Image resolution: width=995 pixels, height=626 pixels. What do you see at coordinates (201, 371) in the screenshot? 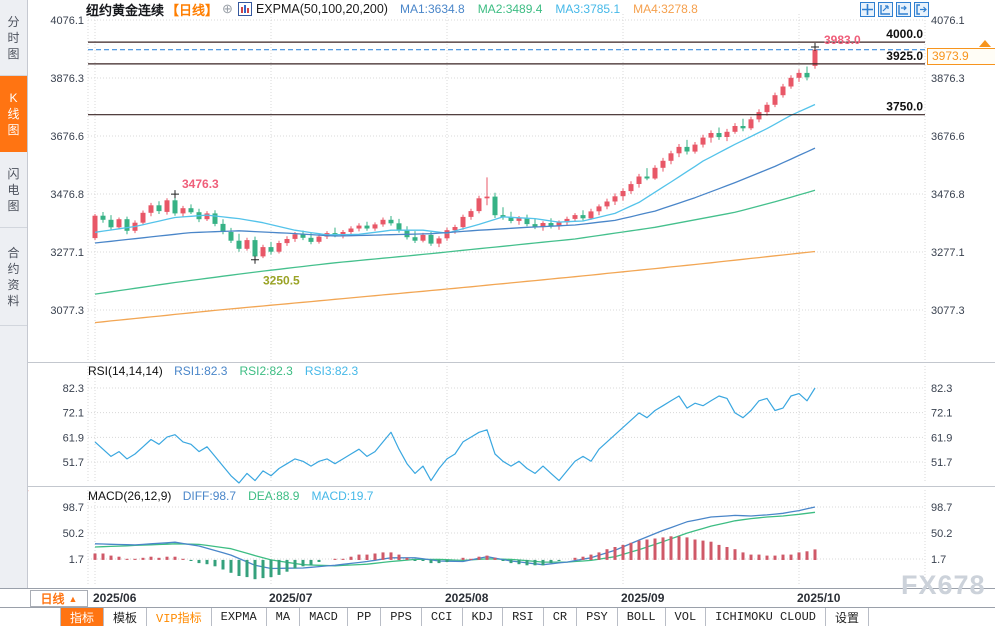
I see `indicator-value: RSI1:82.3` at bounding box center [201, 371].